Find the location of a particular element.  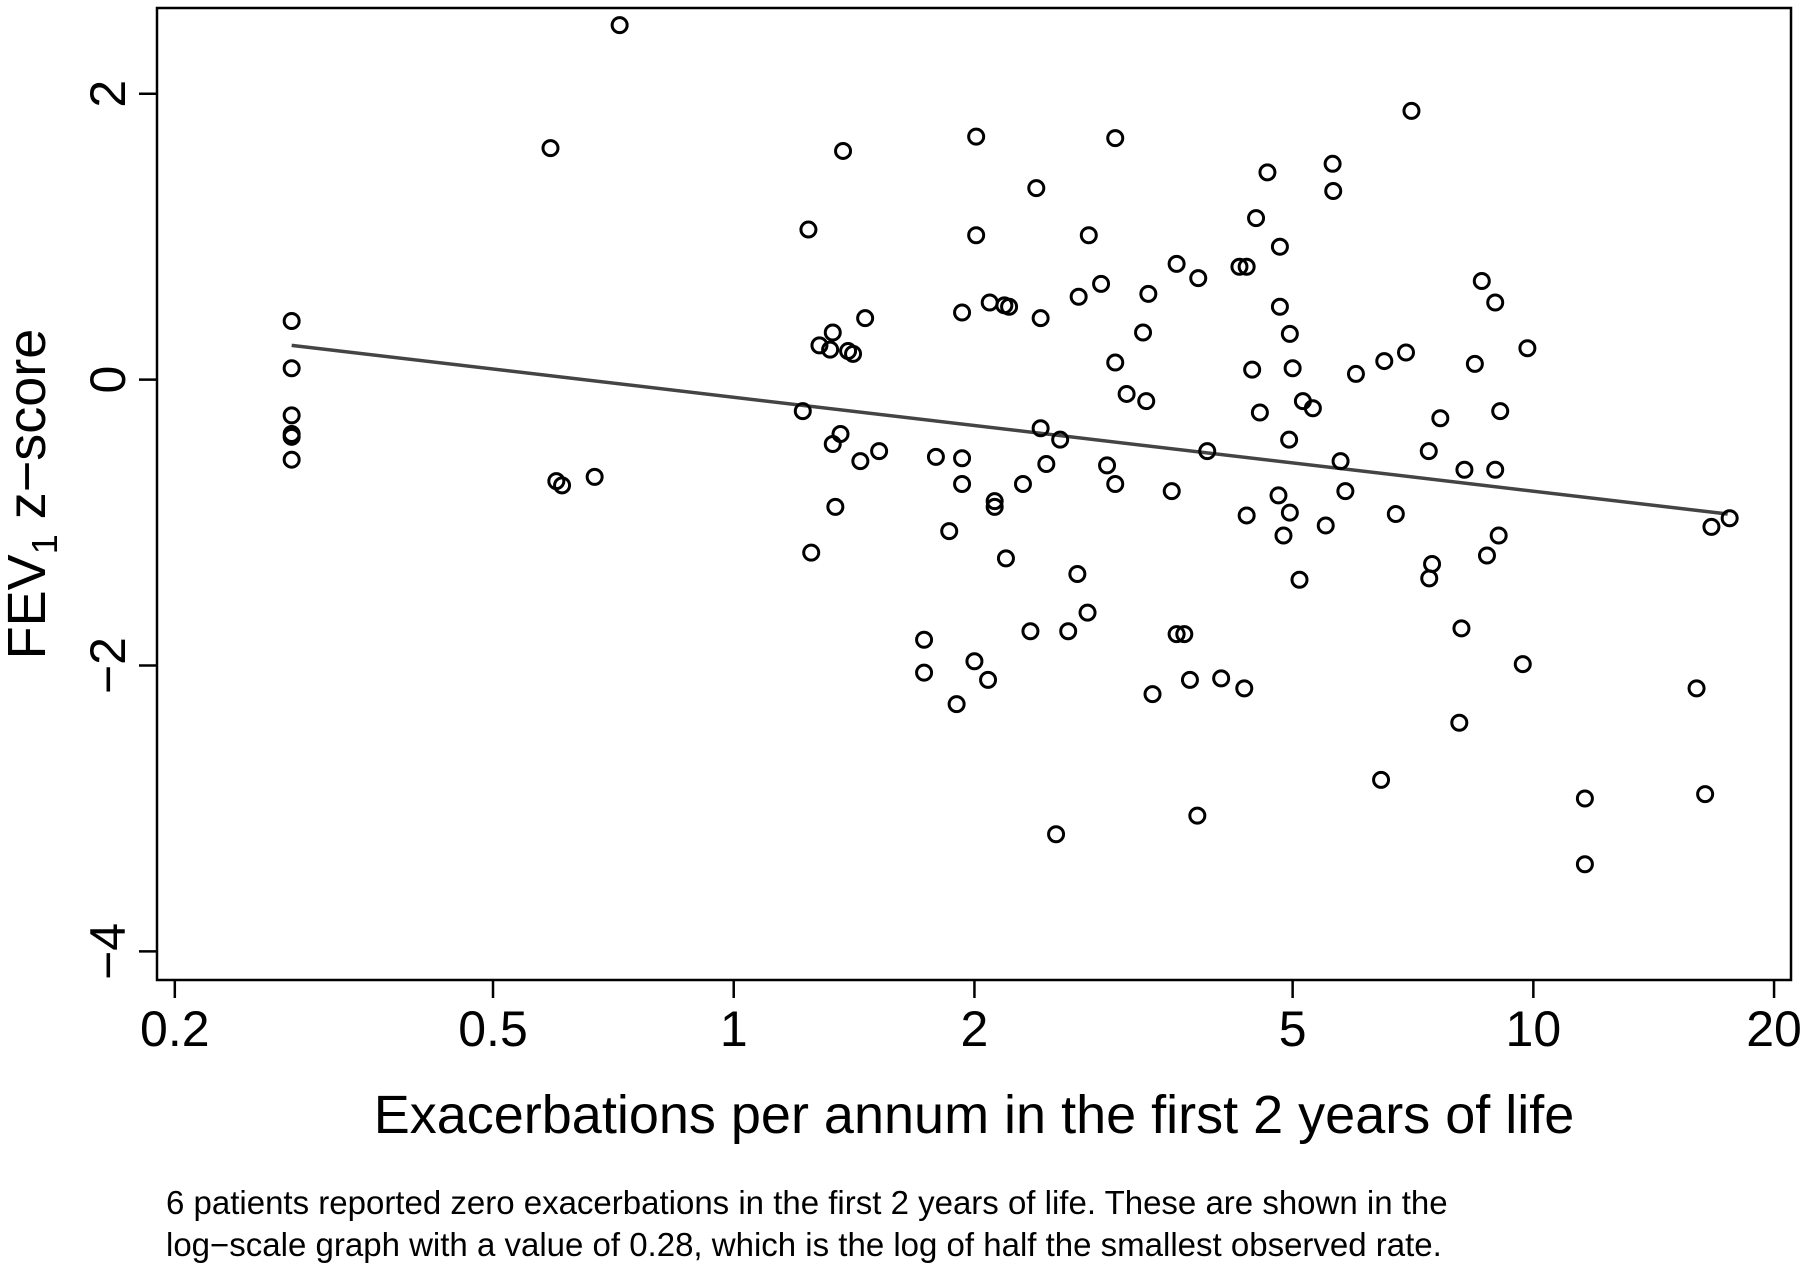

y-axis-title-rest: z−score is located at coordinates (28, 432).